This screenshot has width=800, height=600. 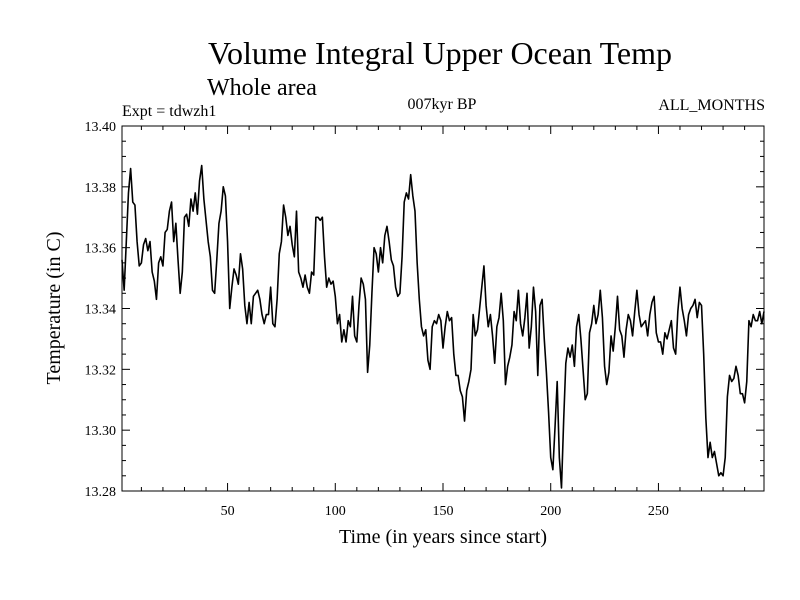 I want to click on x-axis-label: Time (in years since start), so click(x=443, y=537).